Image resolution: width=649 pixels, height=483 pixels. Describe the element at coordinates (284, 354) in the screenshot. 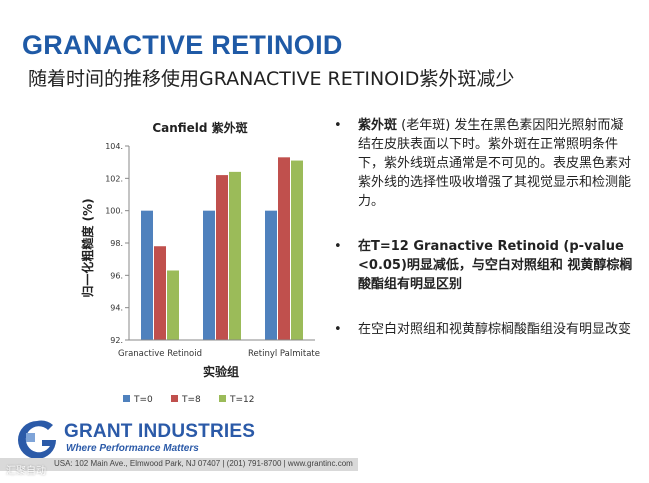

I see `x-tick-label: Retinyl Palmitate` at that location.